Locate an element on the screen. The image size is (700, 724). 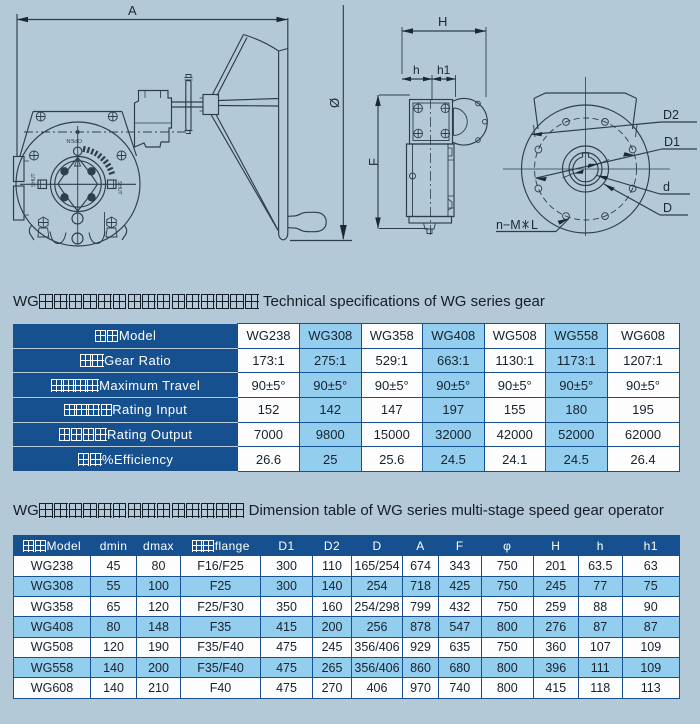
svg-text: L is located at coordinates (534, 225).